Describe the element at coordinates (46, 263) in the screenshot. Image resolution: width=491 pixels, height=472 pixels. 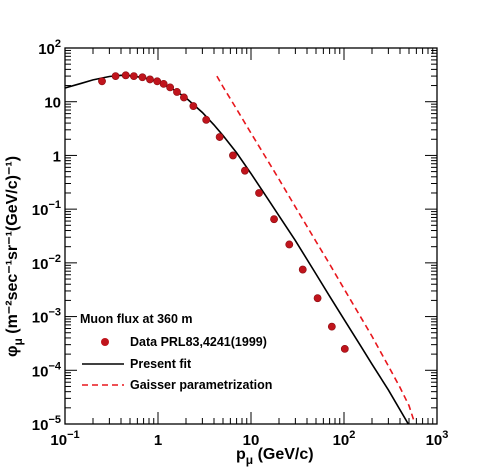
I see `y-tick-label: 10⁻²` at that location.